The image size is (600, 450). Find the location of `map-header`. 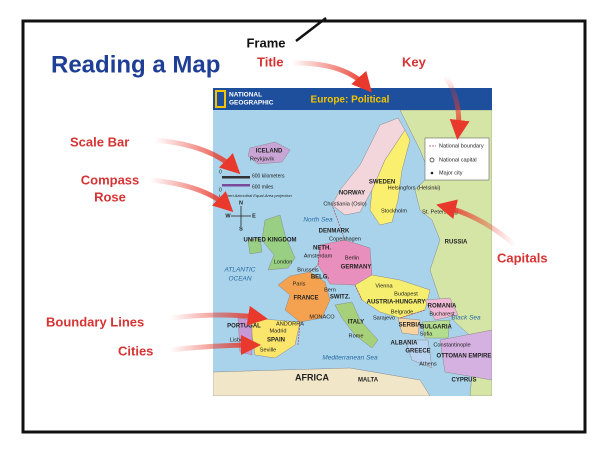

map-header is located at coordinates (352, 99).